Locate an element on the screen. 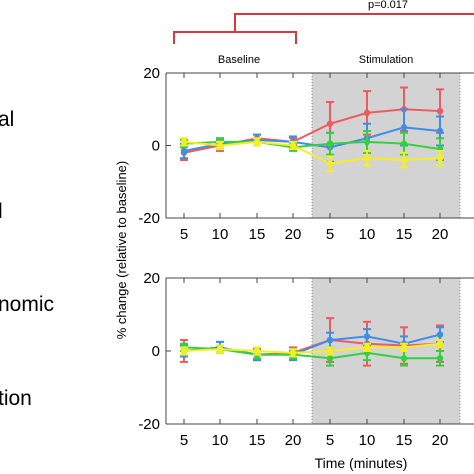 The width and height of the screenshot is (474, 474). baseline-label: Baseline is located at coordinates (239, 60).